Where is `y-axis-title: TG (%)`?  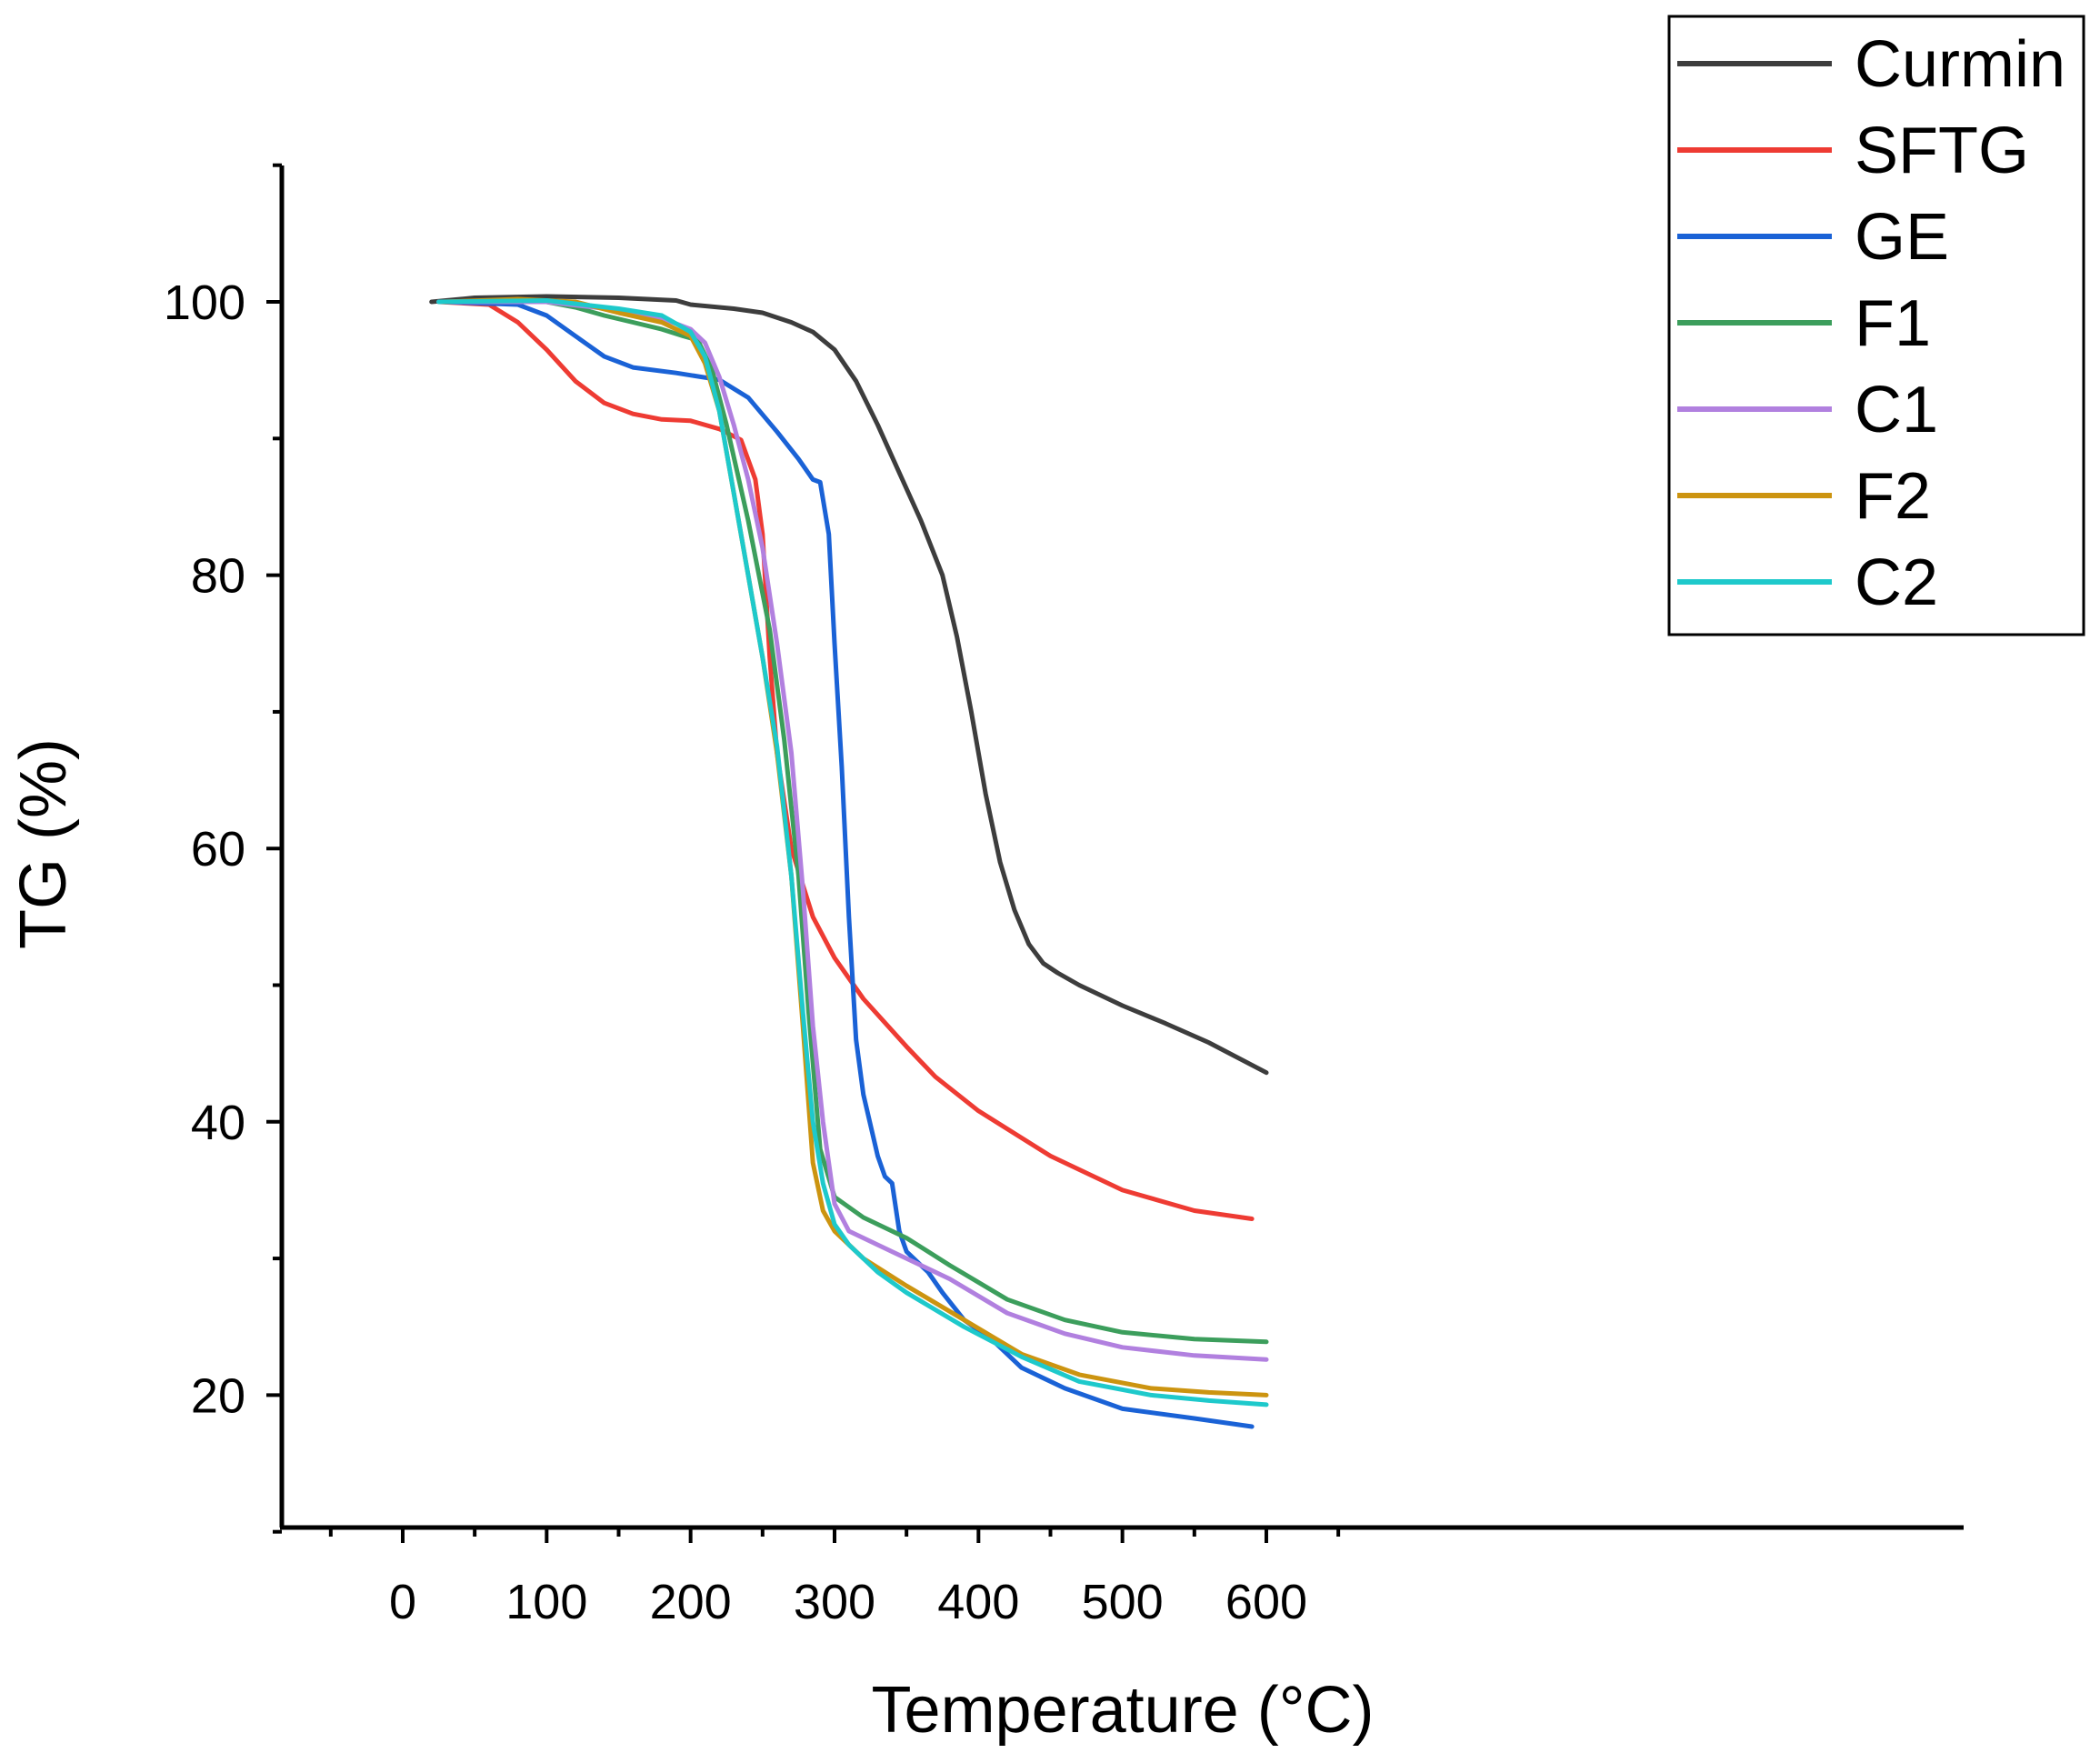 y-axis-title: TG (%) is located at coordinates (43, 843).